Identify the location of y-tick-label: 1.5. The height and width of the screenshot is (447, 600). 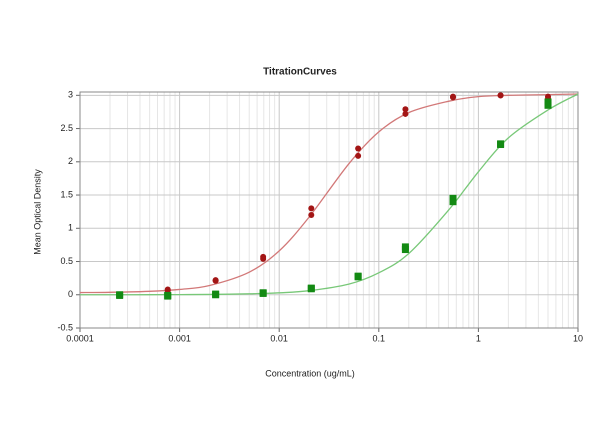
(66, 194).